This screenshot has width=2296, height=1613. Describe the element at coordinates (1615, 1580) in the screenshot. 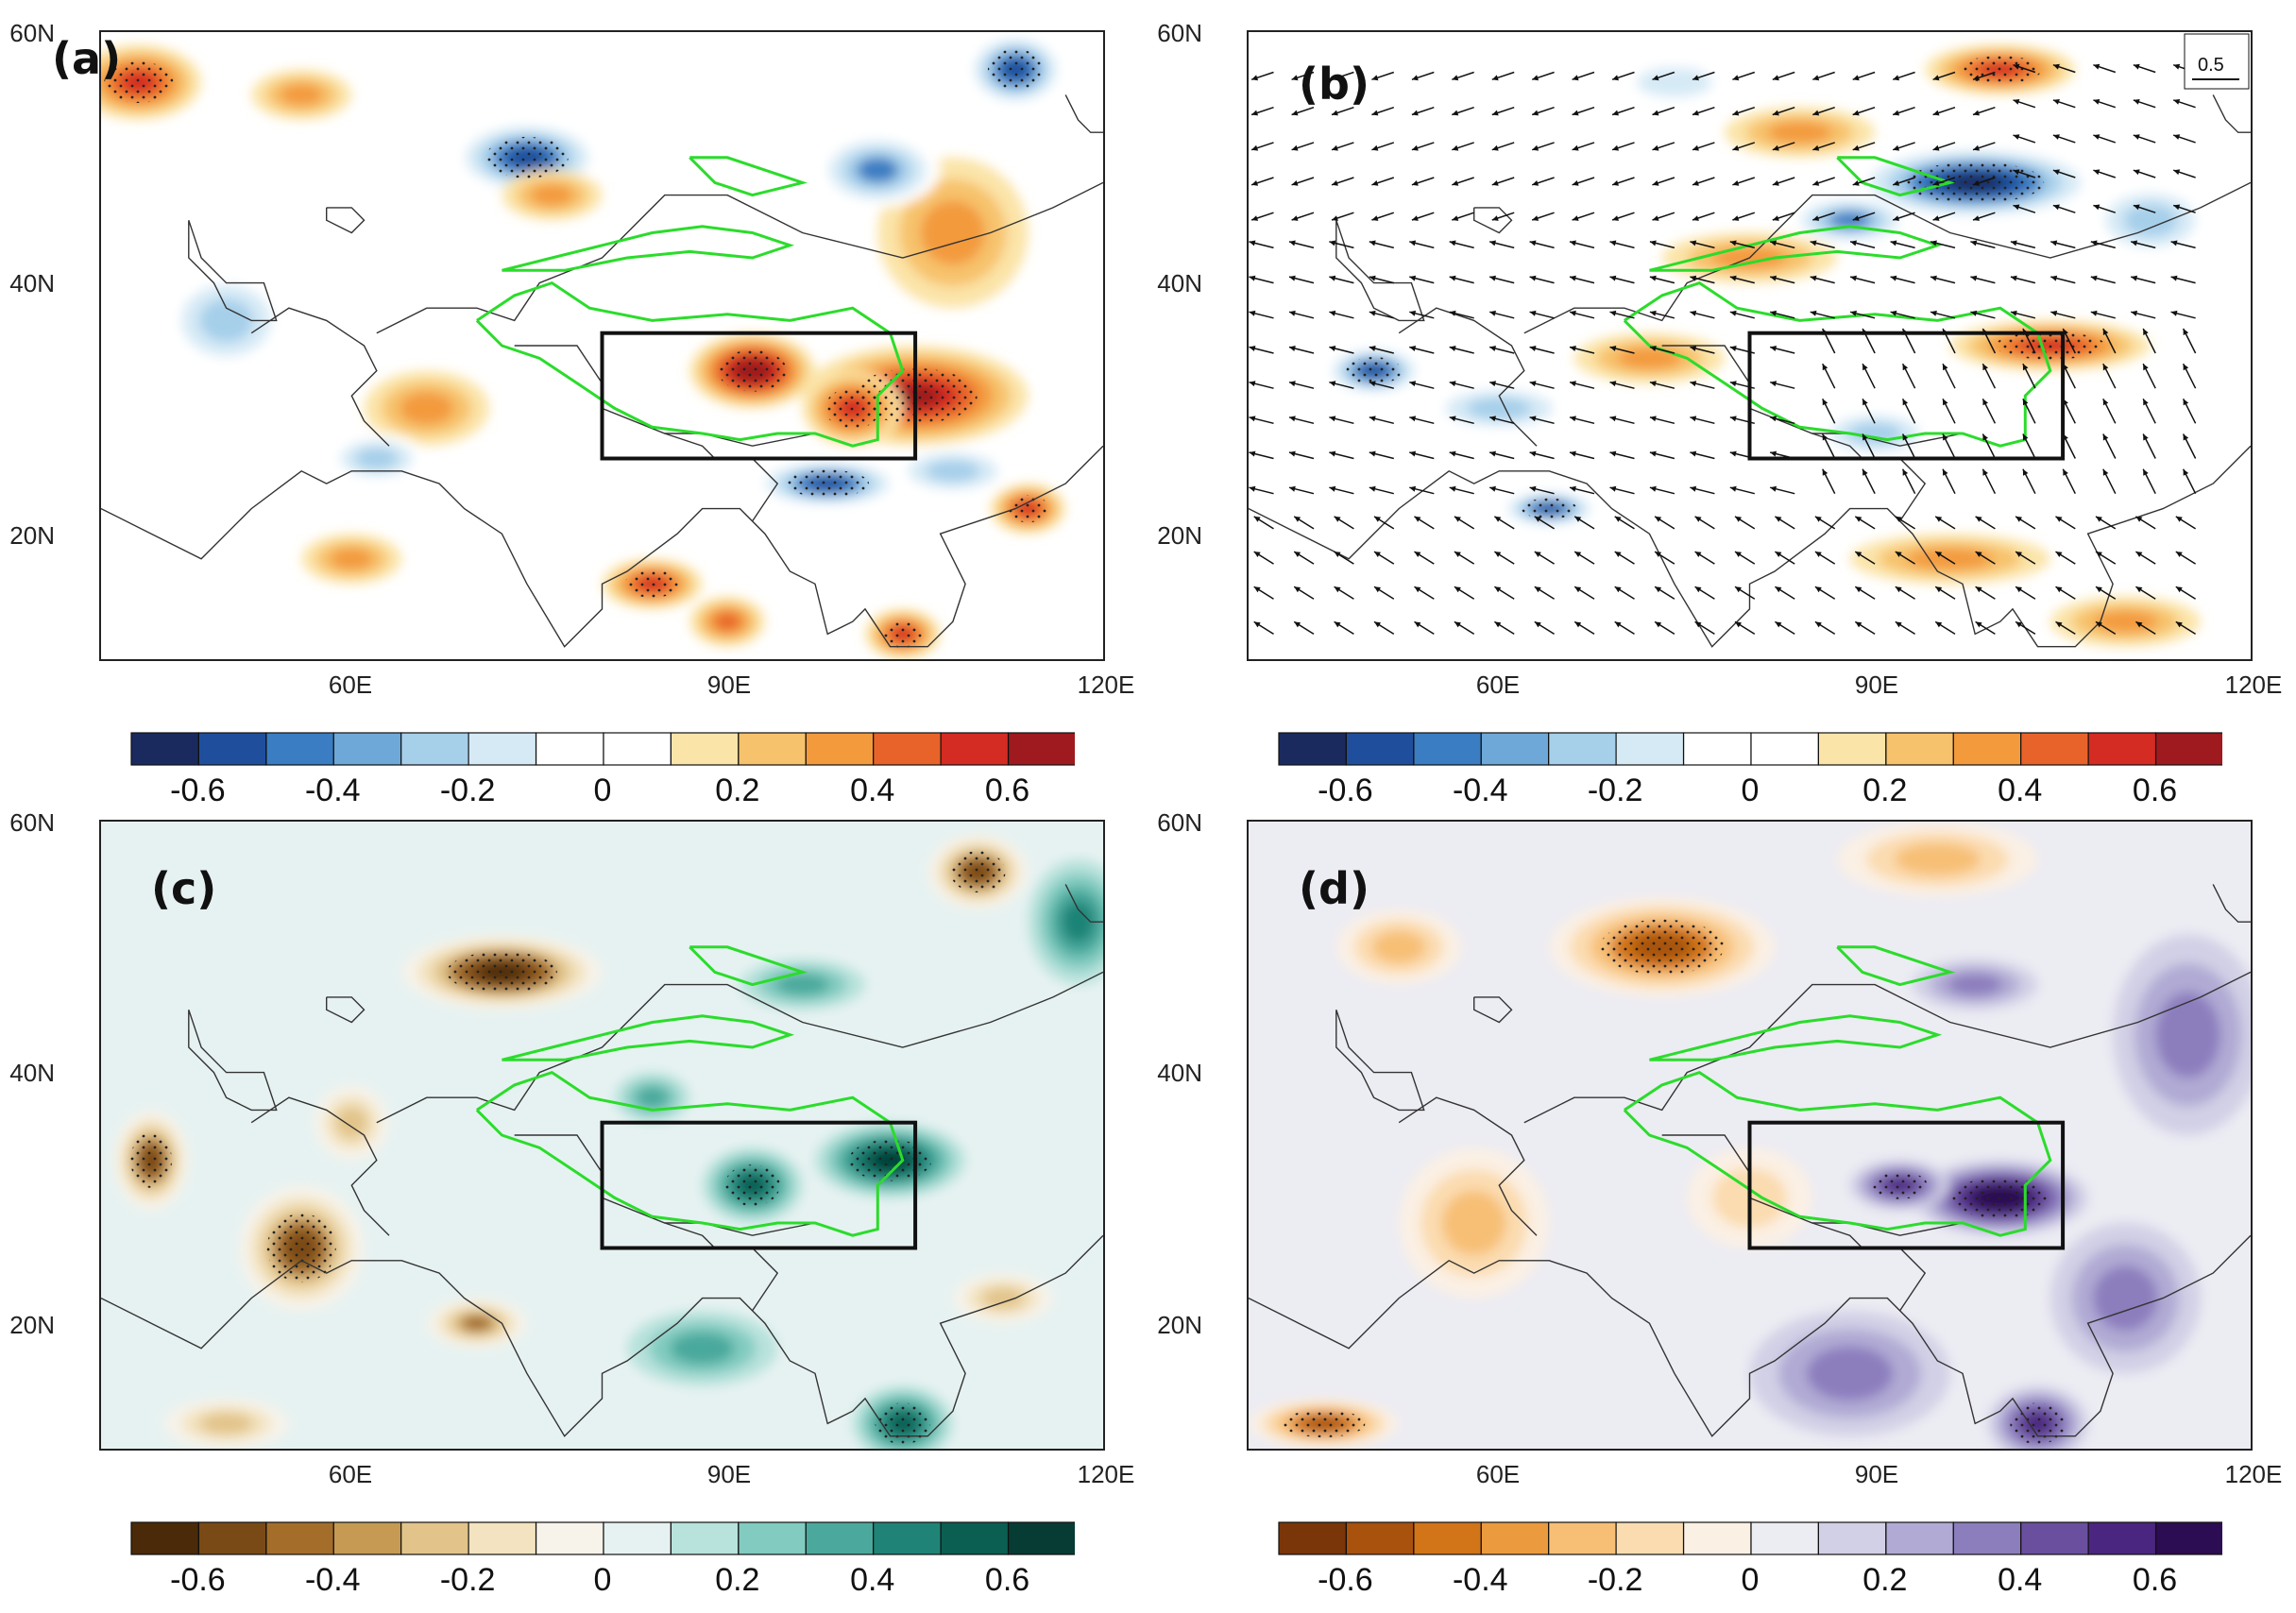

I see `colorbar-tick-label: -0.2` at that location.